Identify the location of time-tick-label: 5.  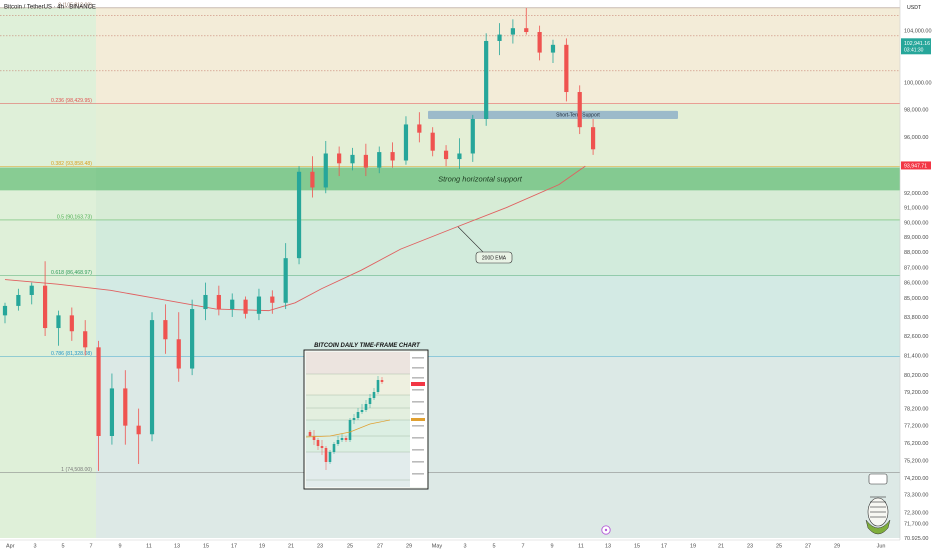
(62, 547).